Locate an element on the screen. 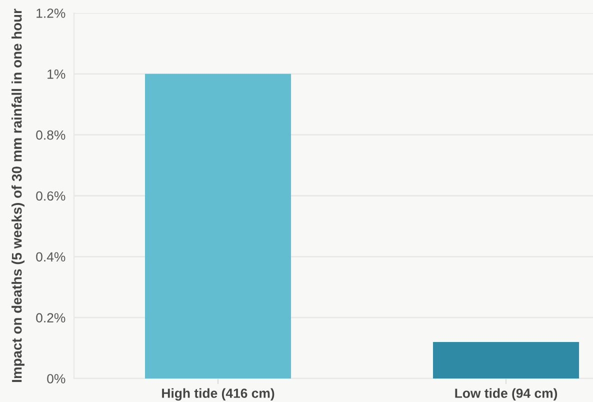 Image resolution: width=593 pixels, height=402 pixels. y-axis-title: Impact on deaths (5 weeks) of 30 mm rainfall in one hour is located at coordinates (18, 195).